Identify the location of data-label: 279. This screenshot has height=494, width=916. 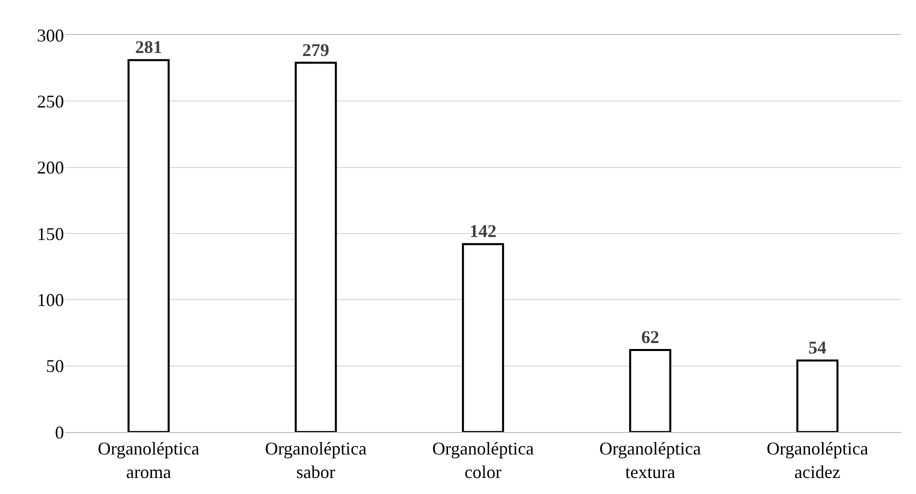
(316, 50).